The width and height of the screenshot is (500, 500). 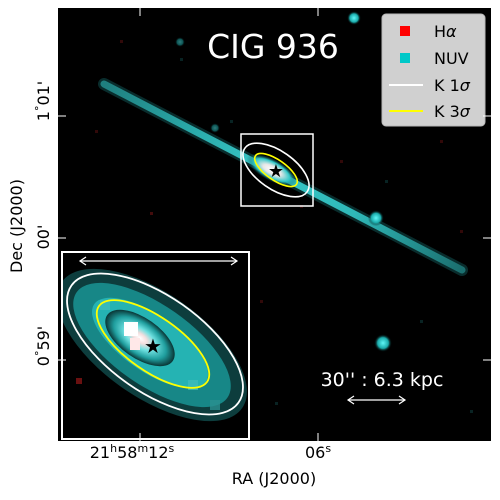 What do you see at coordinates (440, 31) in the screenshot?
I see `legend-label: H` at bounding box center [440, 31].